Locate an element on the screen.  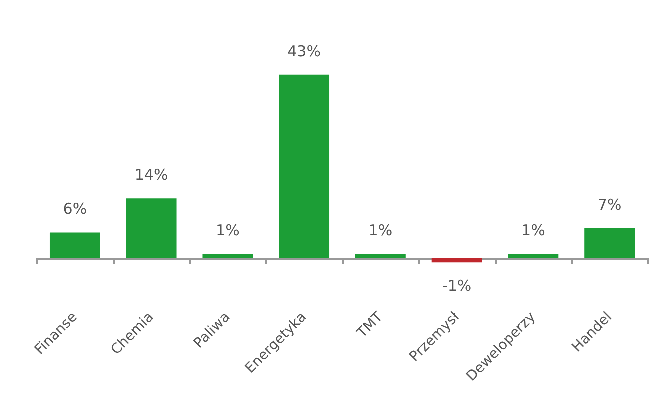
data-label: 43% is located at coordinates (304, 51).